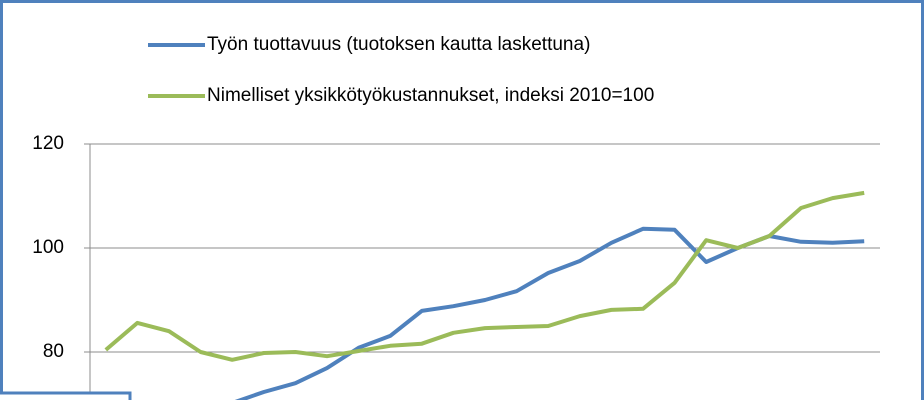 Image resolution: width=924 pixels, height=400 pixels. I want to click on y-tick-label: 80, so click(53, 351).